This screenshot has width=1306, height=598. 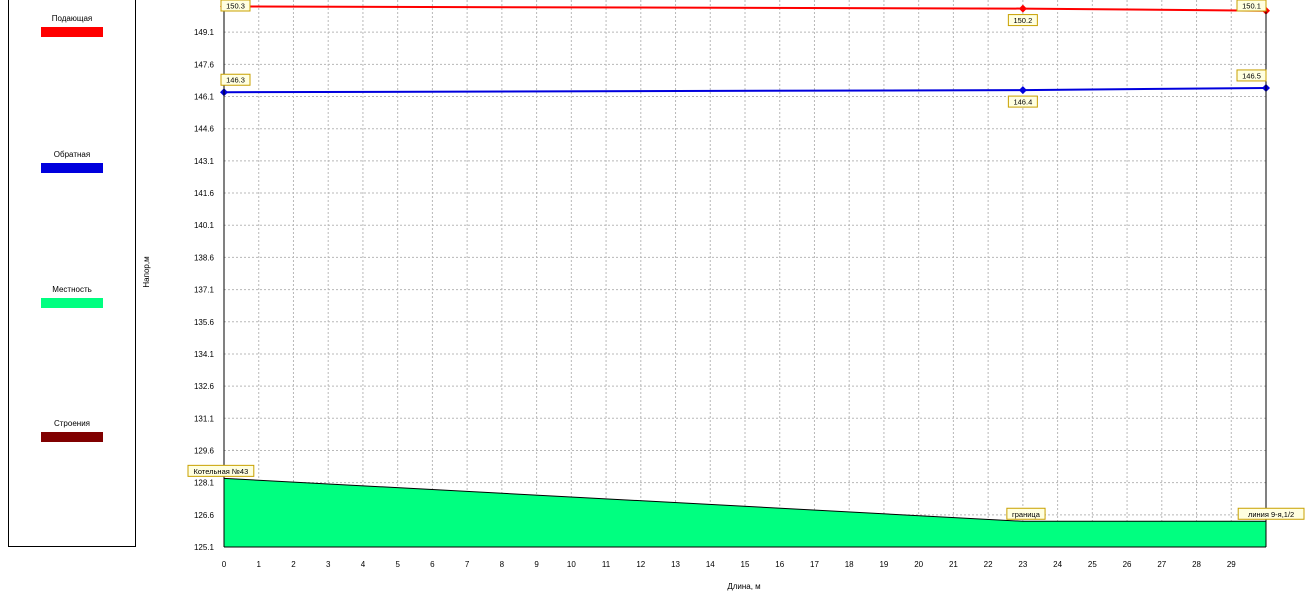 What do you see at coordinates (204, 483) in the screenshot?
I see `y-tick-label: 128.1` at bounding box center [204, 483].